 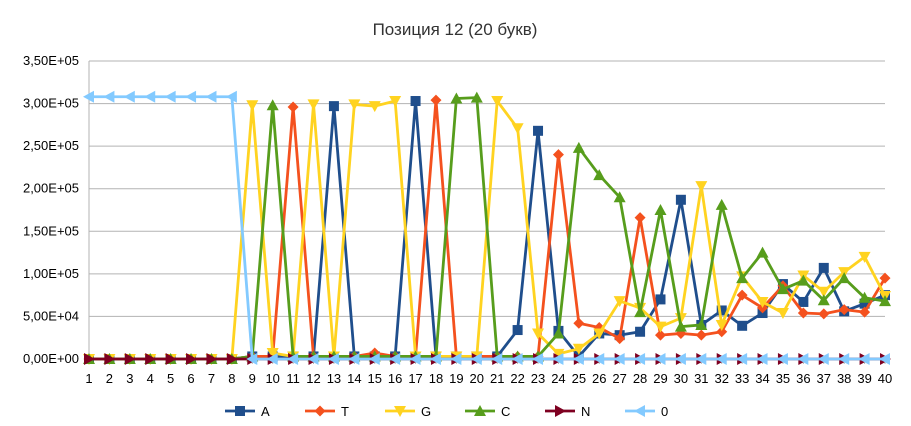 I want to click on legend-item: N, so click(x=567, y=411).